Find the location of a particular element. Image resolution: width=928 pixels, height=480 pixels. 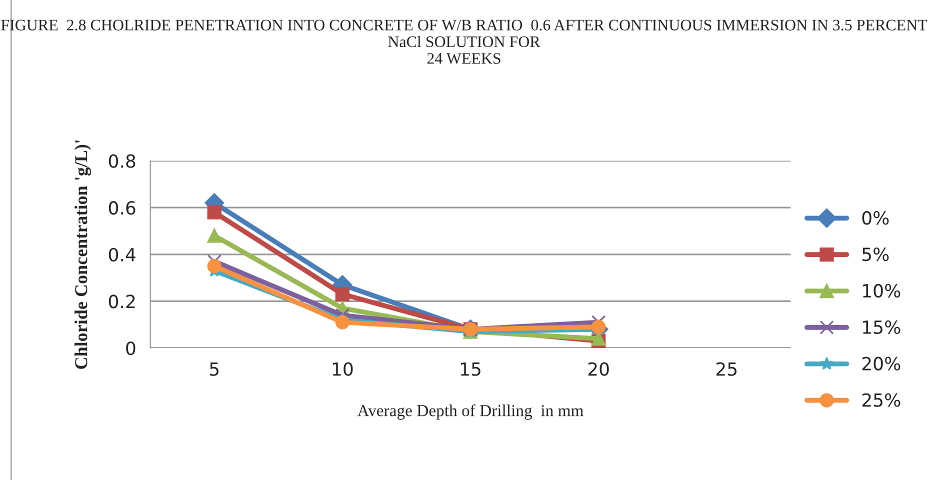

y-tick-label: 0 is located at coordinates (131, 348).